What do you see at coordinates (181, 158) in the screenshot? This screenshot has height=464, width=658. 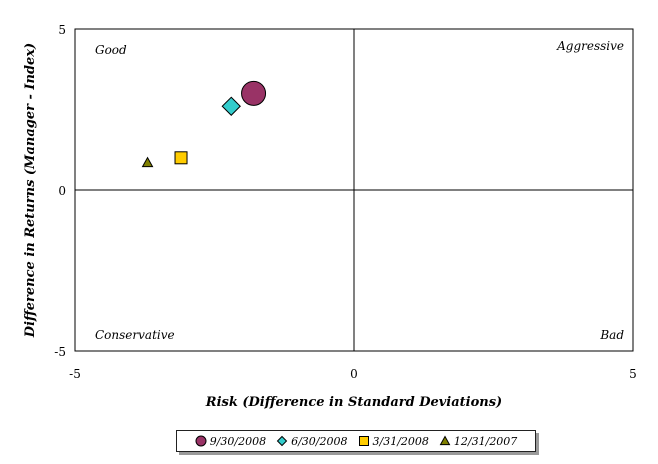 I see `data-point-square` at bounding box center [181, 158].